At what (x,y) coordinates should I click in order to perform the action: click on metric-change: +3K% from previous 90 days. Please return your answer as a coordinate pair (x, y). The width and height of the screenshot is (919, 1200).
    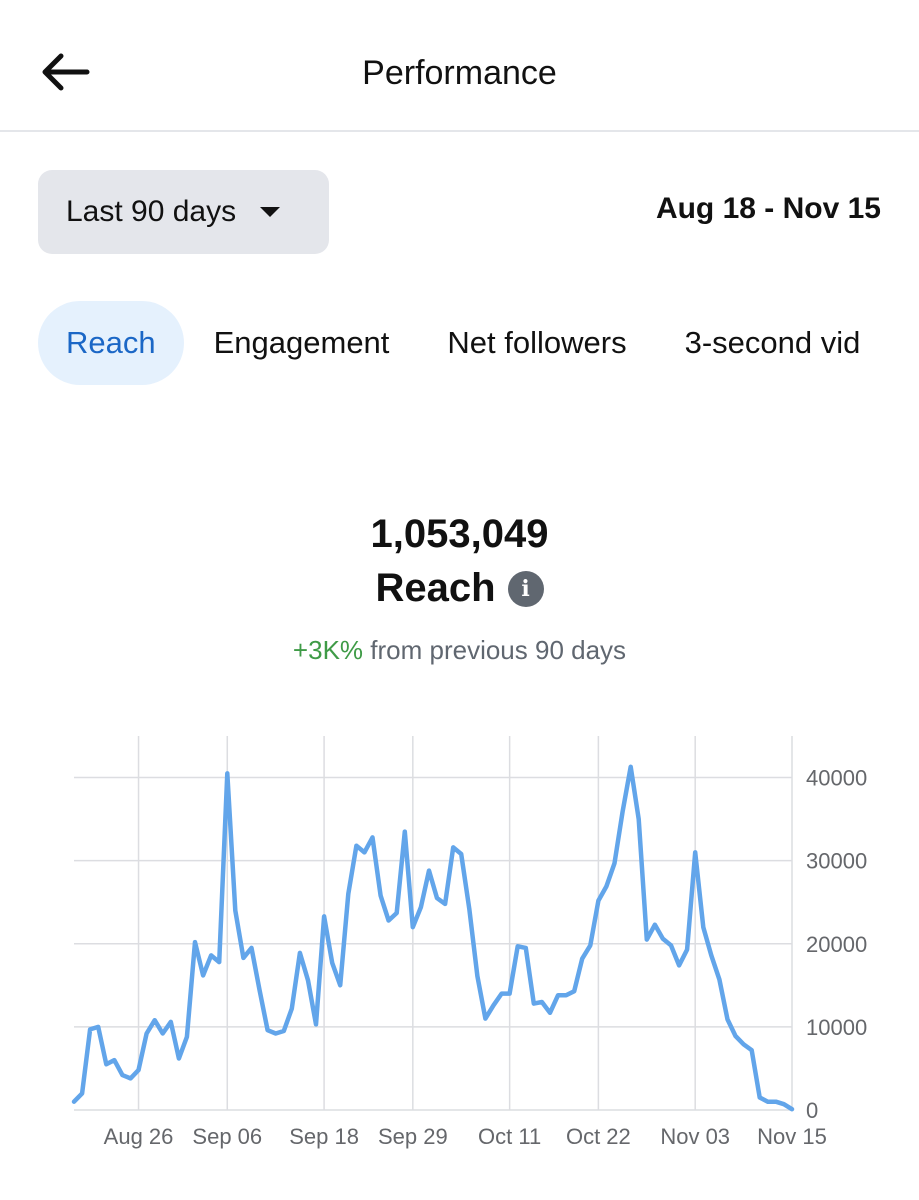
    Looking at the image, I should click on (459, 650).